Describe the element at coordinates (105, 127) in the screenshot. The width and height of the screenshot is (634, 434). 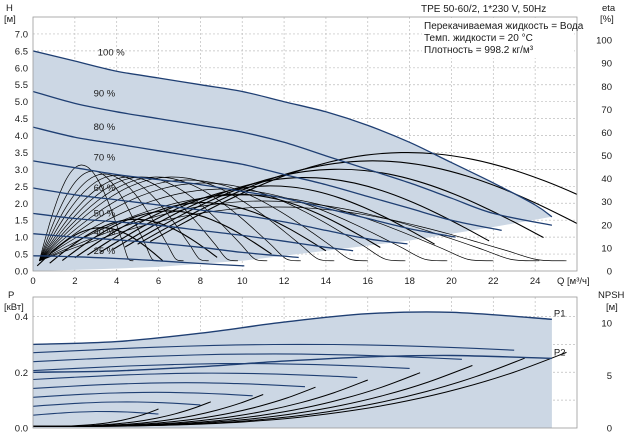
I see `speed-label: 80 %` at that location.